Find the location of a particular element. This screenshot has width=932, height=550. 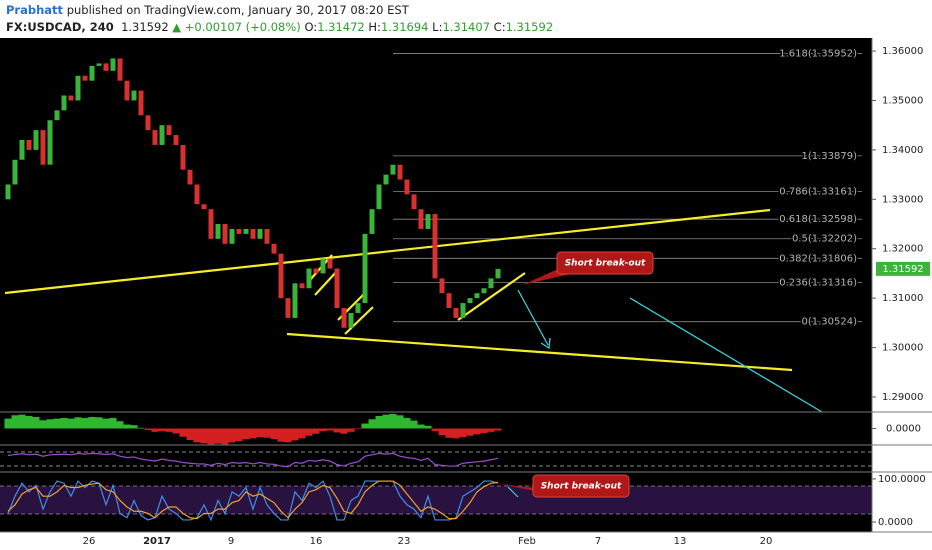

y-tick-label: 1.29000 is located at coordinates (902, 397).